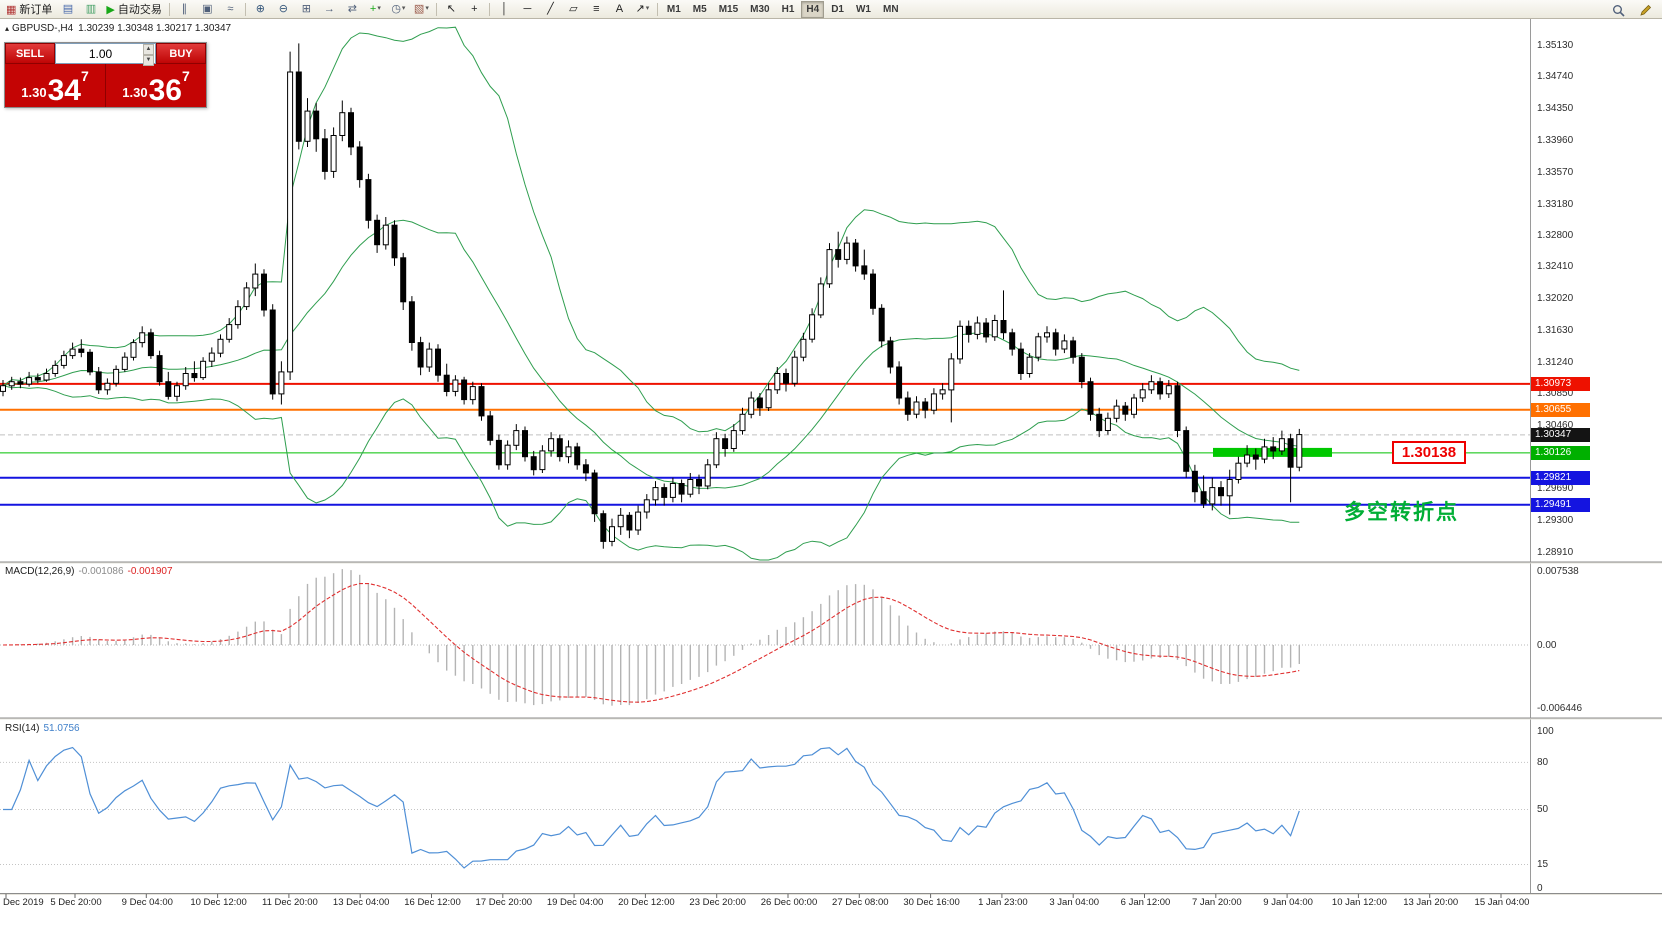 Image resolution: width=1662 pixels, height=941 pixels. Describe the element at coordinates (289, 902) in the screenshot. I see `time-axis-label: 11 Dec 20:00` at that location.